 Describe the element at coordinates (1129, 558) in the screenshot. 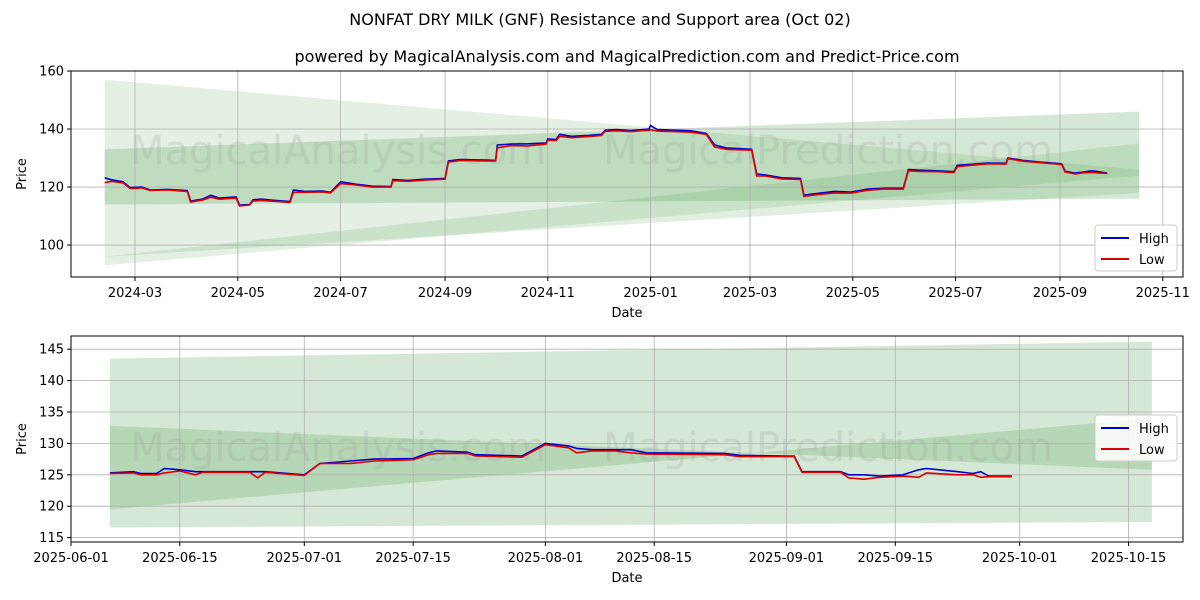

I see `x-tick-label: 2025-10-15` at that location.